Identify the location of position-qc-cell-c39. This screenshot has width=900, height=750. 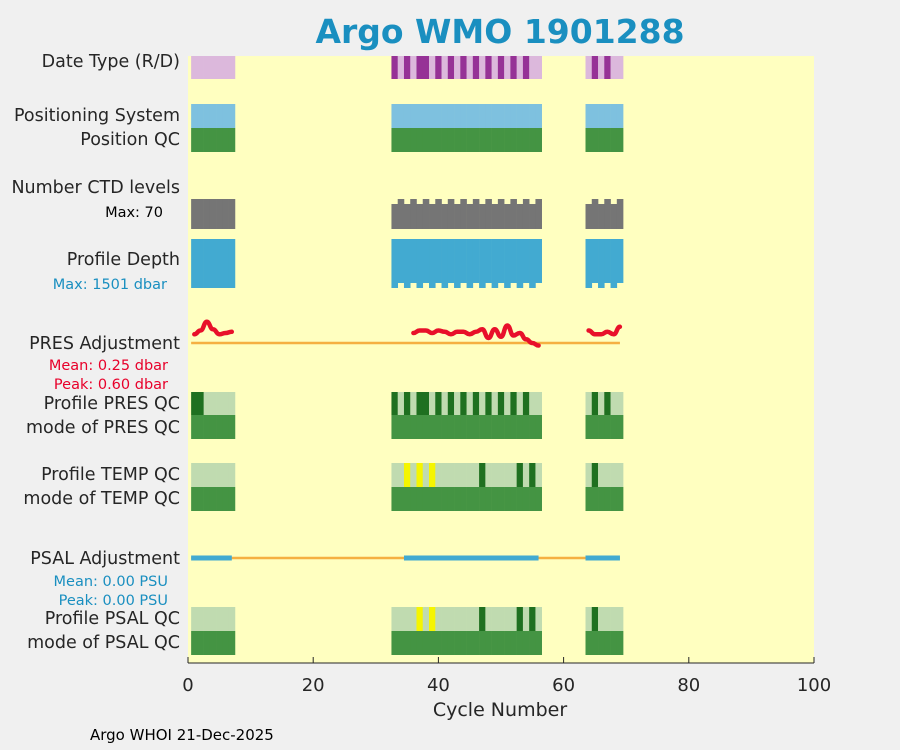
(432, 140).